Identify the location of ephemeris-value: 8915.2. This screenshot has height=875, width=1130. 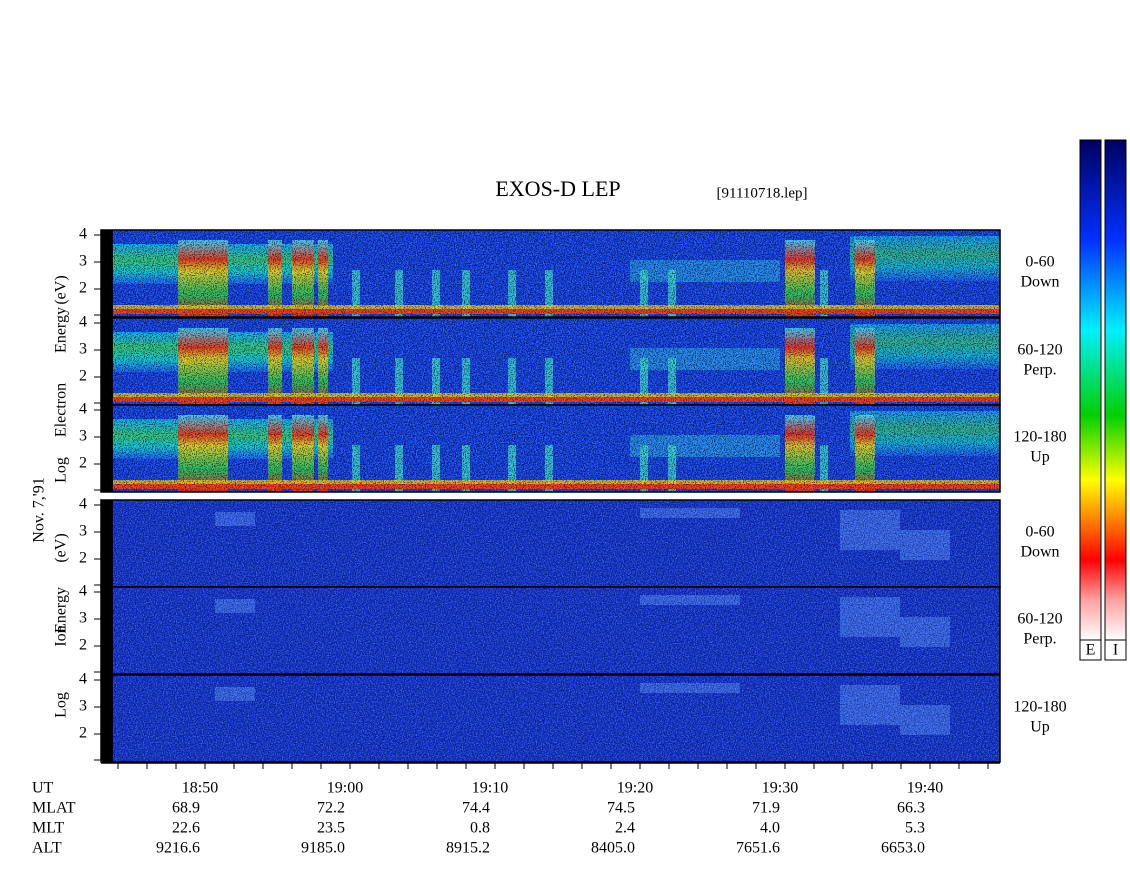
(468, 848).